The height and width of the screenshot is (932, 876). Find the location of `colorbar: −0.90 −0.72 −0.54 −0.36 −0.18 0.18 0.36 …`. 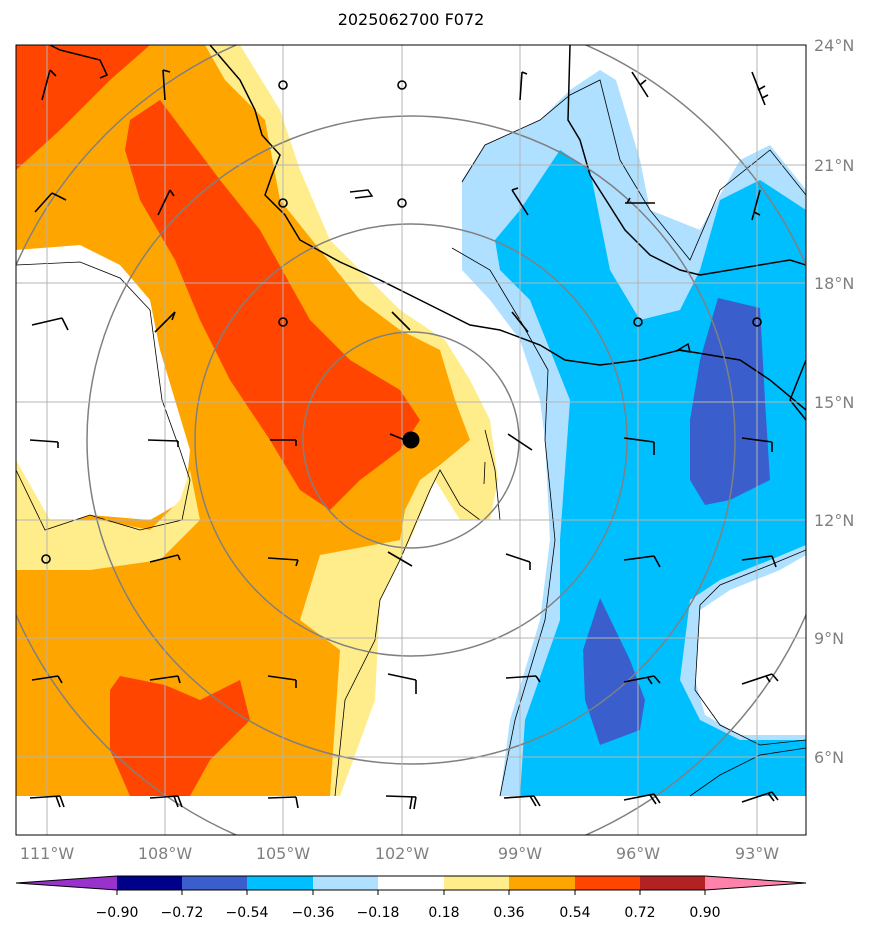

colorbar: −0.90 −0.72 −0.54 −0.36 −0.18 0.18 0.36 … is located at coordinates (411, 898).